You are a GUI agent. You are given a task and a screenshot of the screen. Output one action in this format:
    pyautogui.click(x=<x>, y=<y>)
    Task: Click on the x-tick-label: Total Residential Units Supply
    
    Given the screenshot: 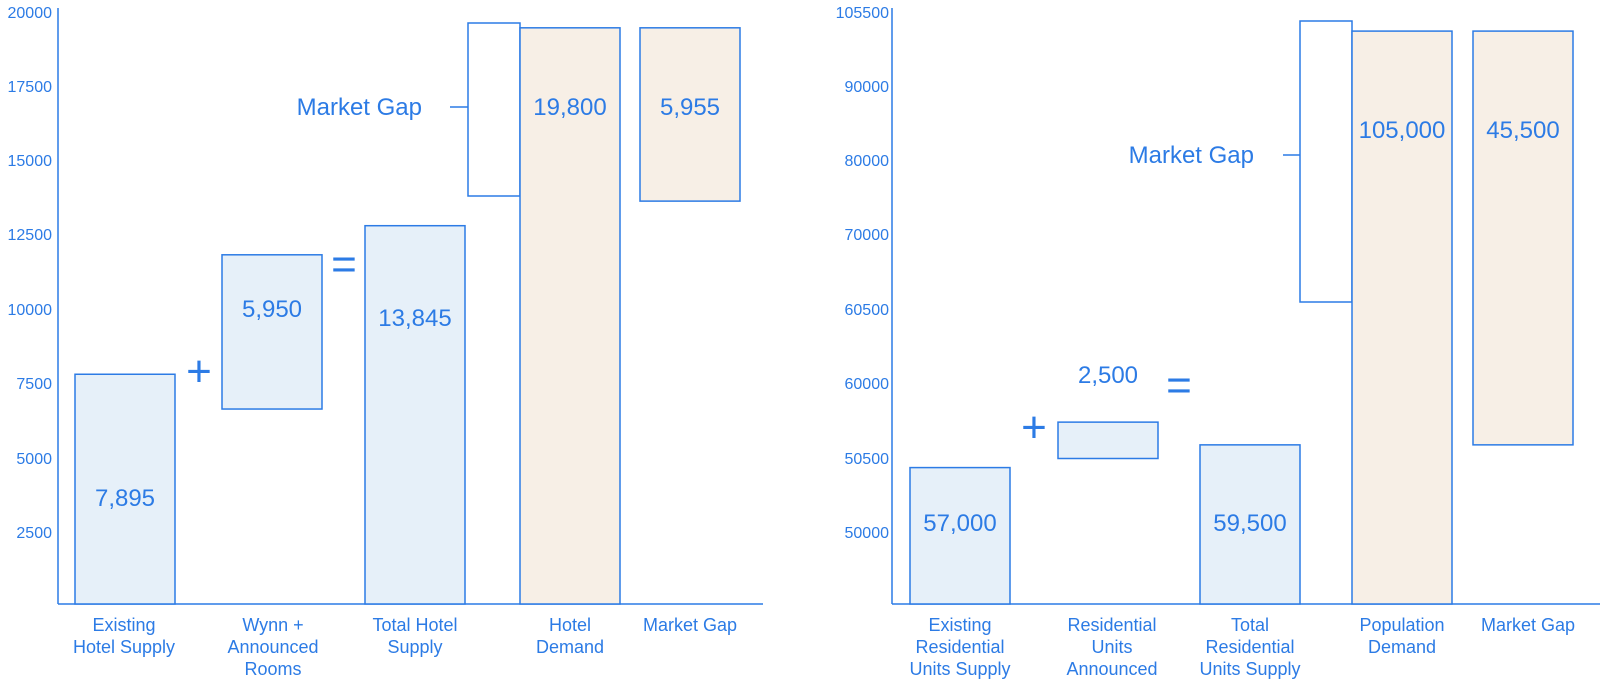 What is the action you would take?
    pyautogui.click(x=1249, y=647)
    